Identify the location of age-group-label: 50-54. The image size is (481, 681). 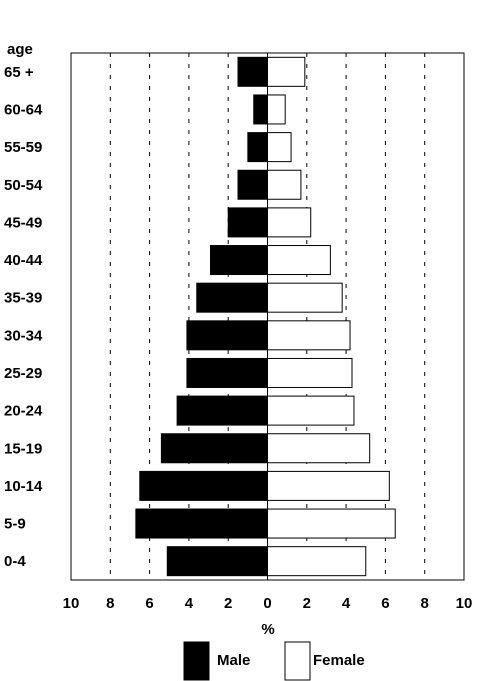
(23, 185).